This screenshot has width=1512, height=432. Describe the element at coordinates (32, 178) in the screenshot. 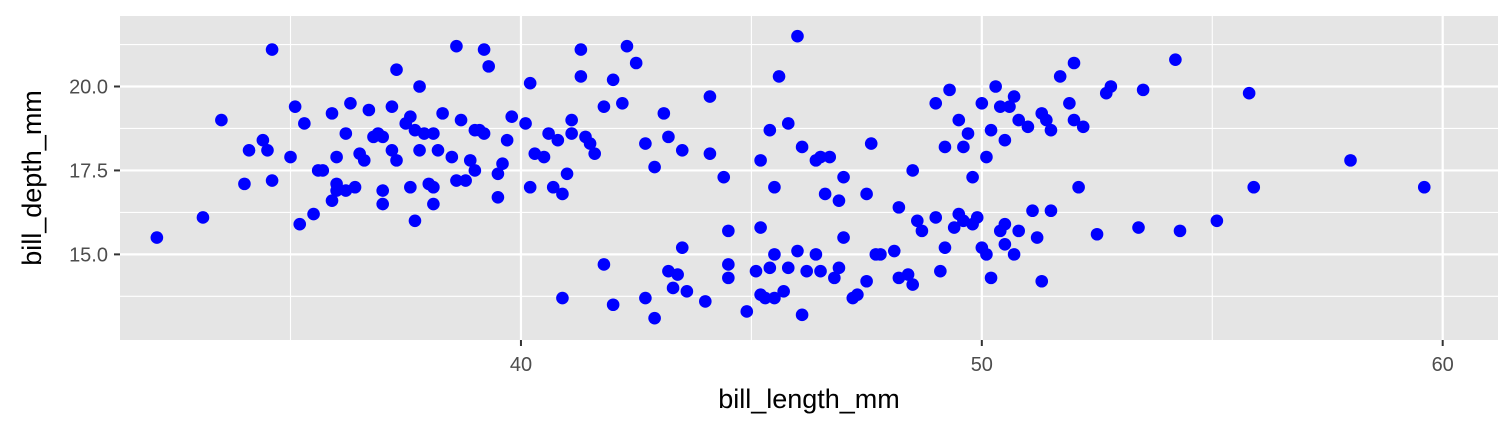

I see `y-axis-title: bill_depth_mm` at that location.